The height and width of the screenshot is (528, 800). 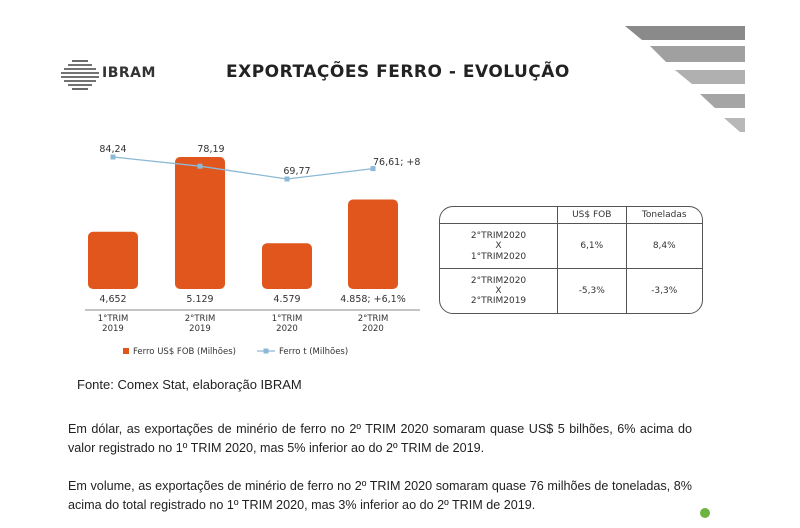 I want to click on bar-label: 4,652, so click(x=112, y=299).